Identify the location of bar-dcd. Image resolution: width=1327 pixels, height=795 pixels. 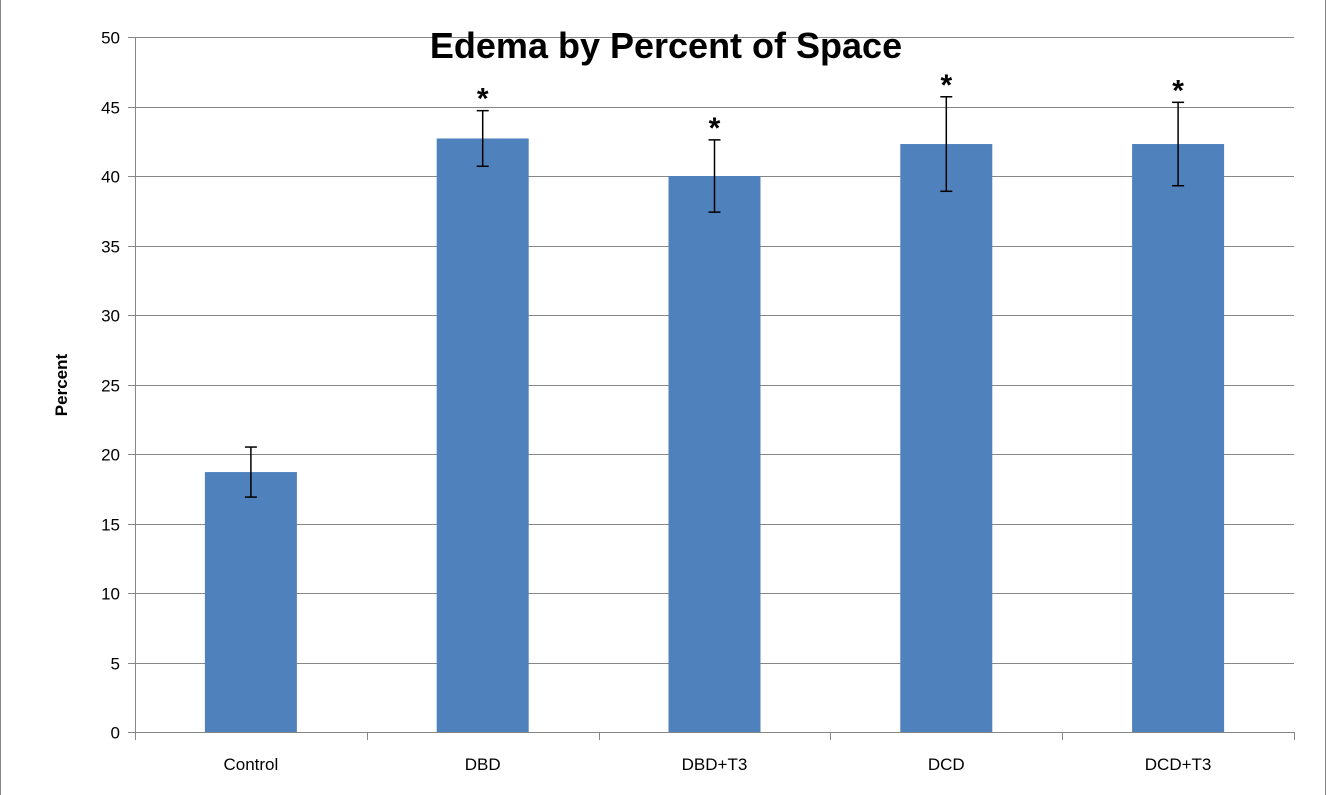
(946, 438).